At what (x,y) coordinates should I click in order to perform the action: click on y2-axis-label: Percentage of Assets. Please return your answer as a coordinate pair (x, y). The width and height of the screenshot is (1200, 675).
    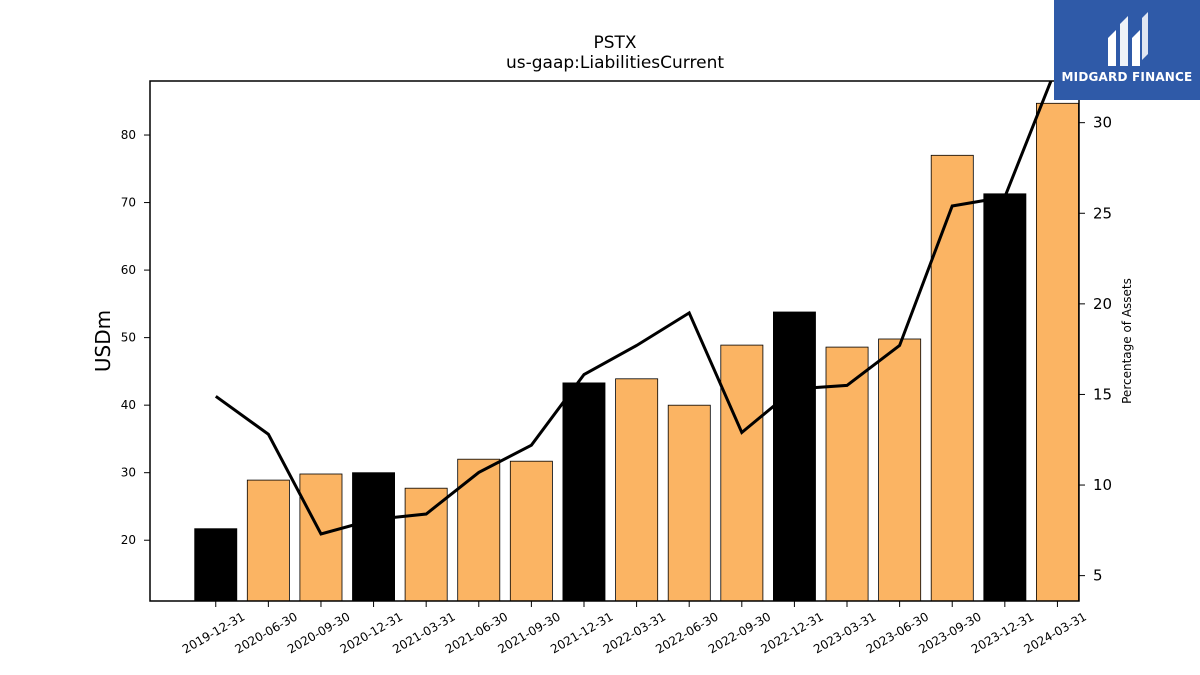
    Looking at the image, I should click on (1127, 341).